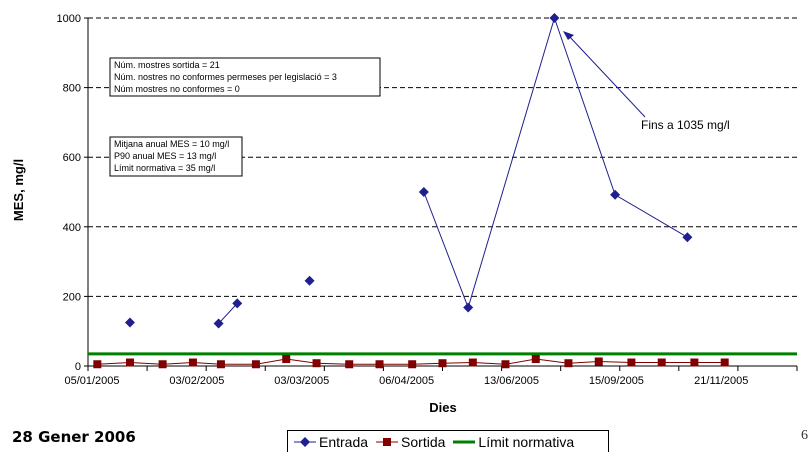 The height and width of the screenshot is (452, 811). Describe the element at coordinates (165, 156) in the screenshot. I see `annotation-line: P90 anual MES = 13 mg/l` at that location.